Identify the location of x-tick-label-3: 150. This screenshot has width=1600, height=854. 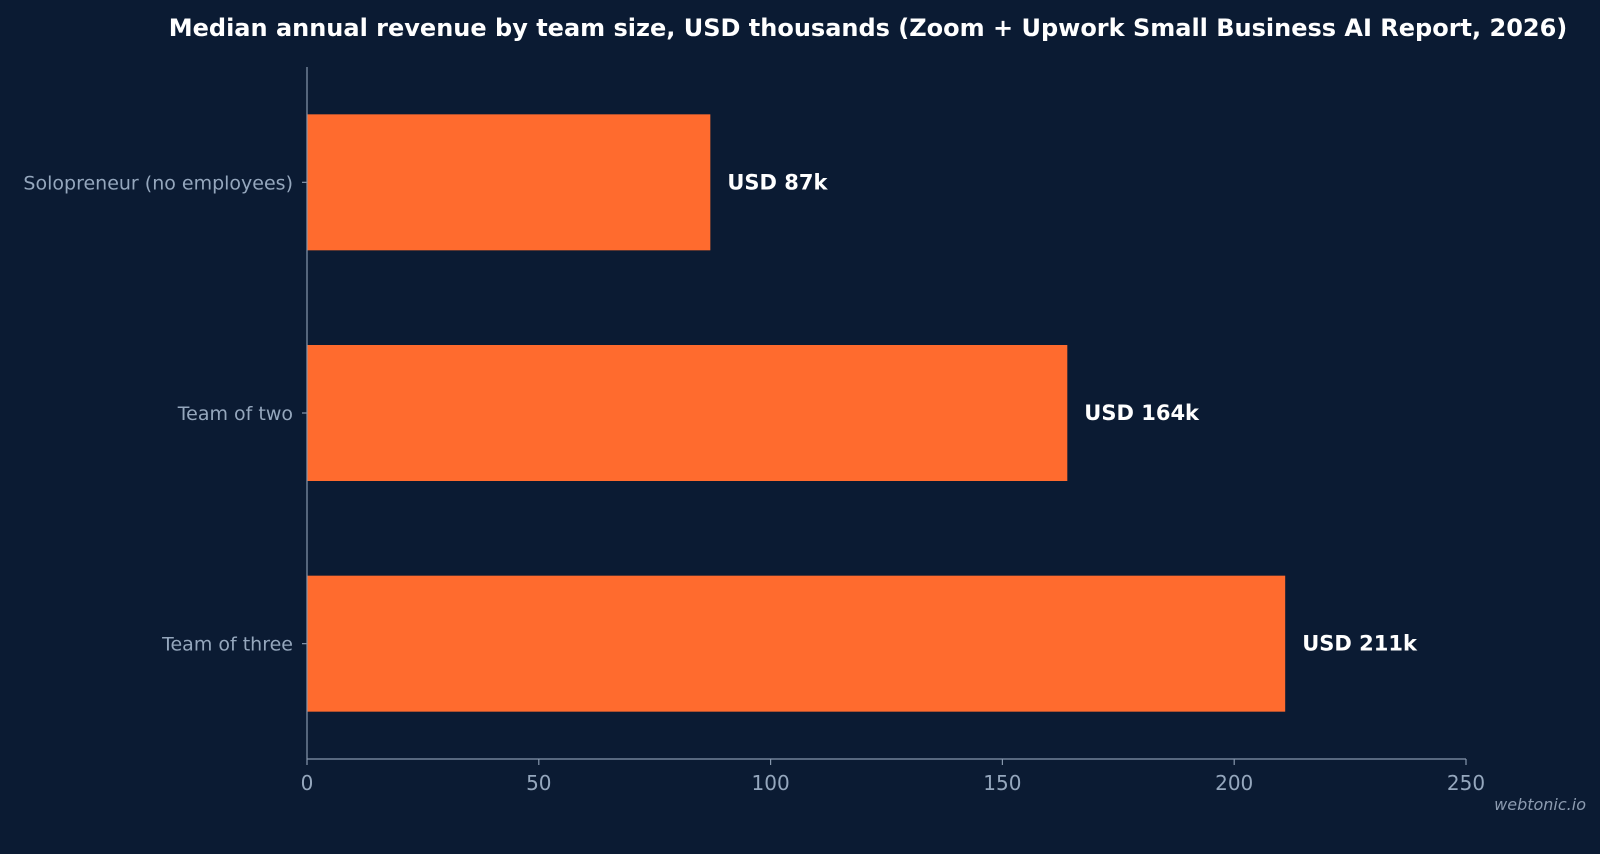
(1002, 783).